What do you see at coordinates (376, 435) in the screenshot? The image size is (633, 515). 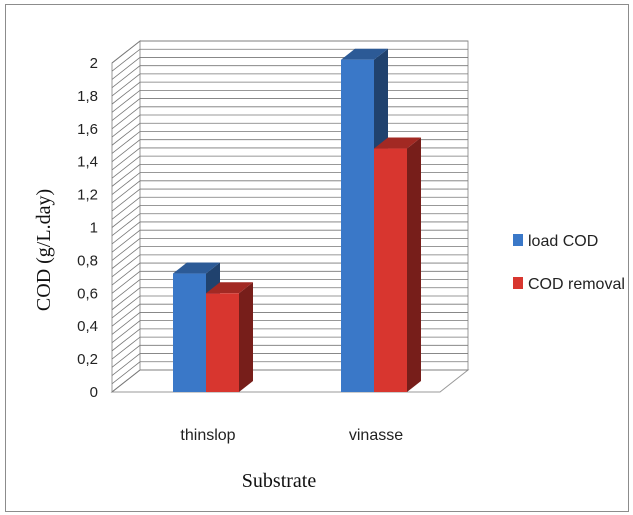 I see `x-category-label: vinasse` at bounding box center [376, 435].